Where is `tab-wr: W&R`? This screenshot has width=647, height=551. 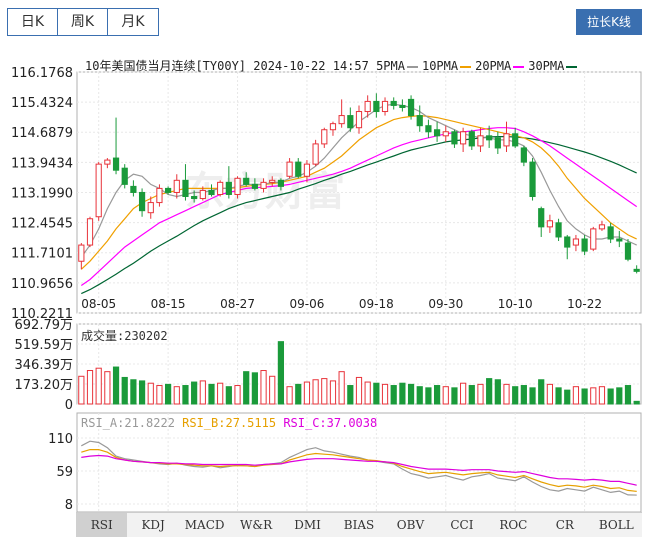
tab-wr: W&R is located at coordinates (256, 525).